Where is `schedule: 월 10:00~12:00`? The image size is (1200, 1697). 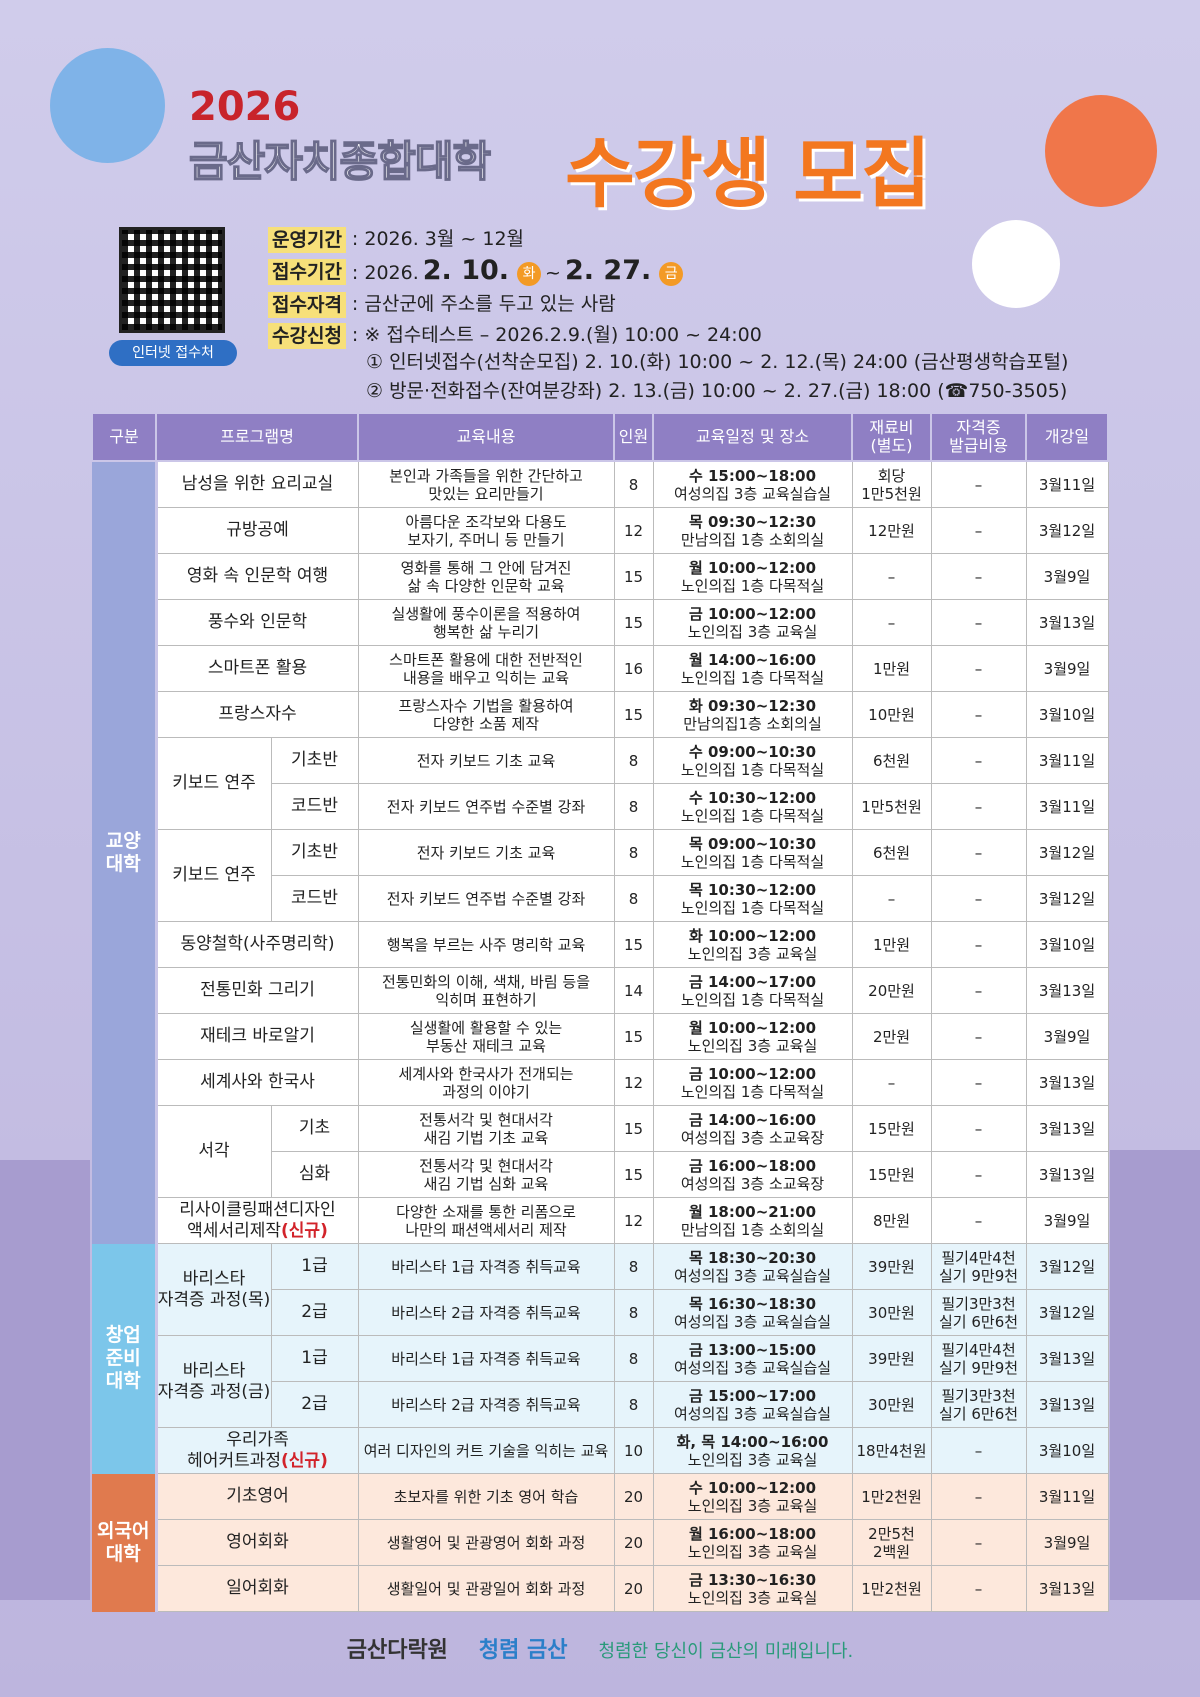 schedule: 월 10:00~12:00 is located at coordinates (752, 567).